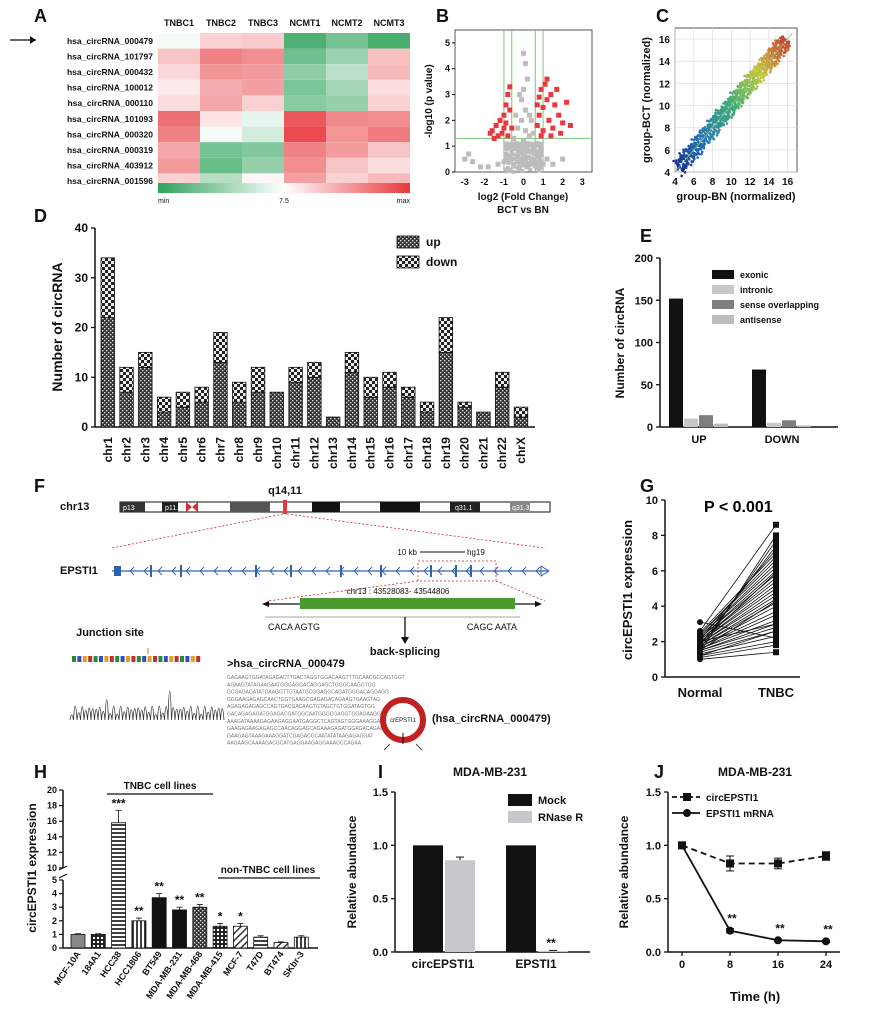 The height and width of the screenshot is (1024, 874). I want to click on chromatogram-trace, so click(147, 705).